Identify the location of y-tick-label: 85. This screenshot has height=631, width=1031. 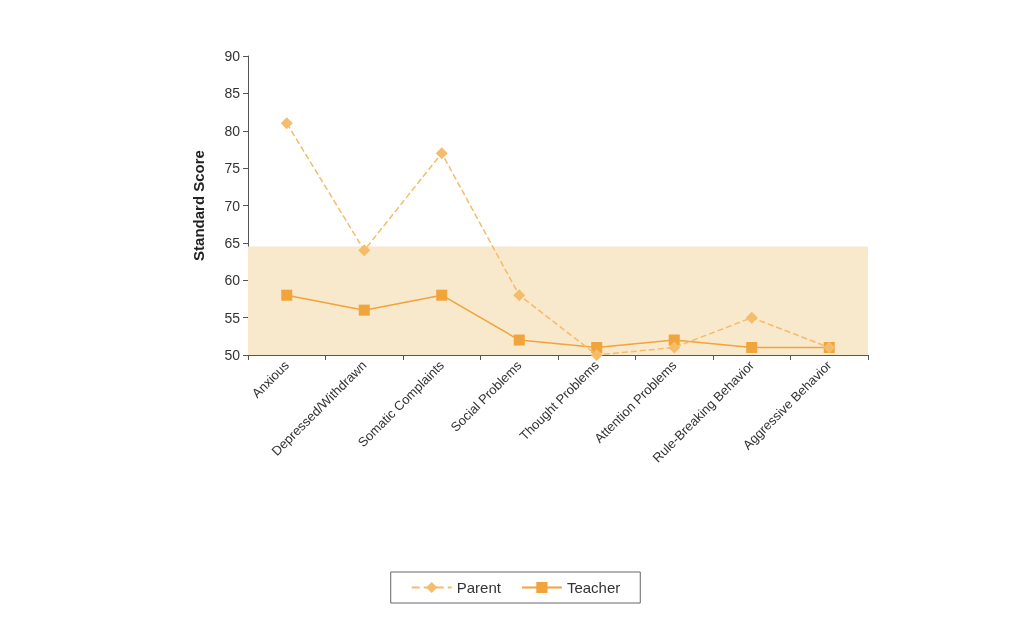
(232, 93).